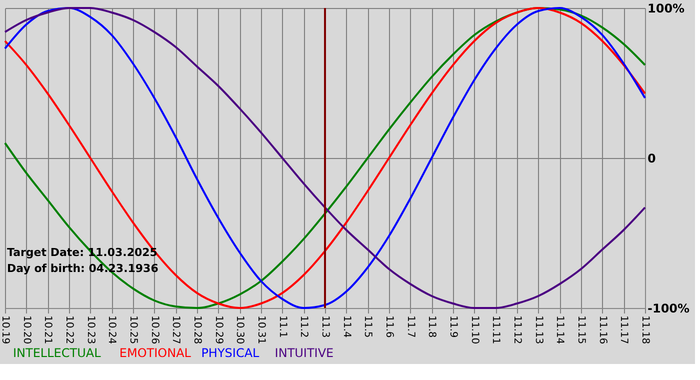 This screenshot has height=380, width=700. I want to click on x-tick-label: 11.15, so click(581, 330).